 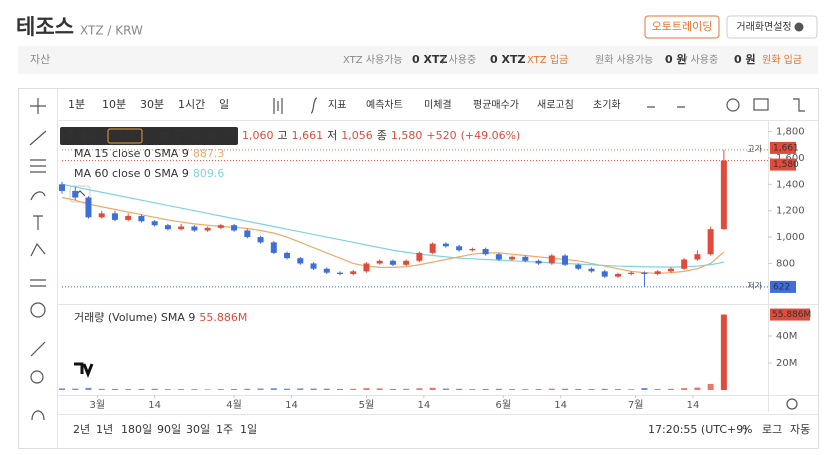 What do you see at coordinates (337, 105) in the screenshot?
I see `toolbar-button: 지표` at bounding box center [337, 105].